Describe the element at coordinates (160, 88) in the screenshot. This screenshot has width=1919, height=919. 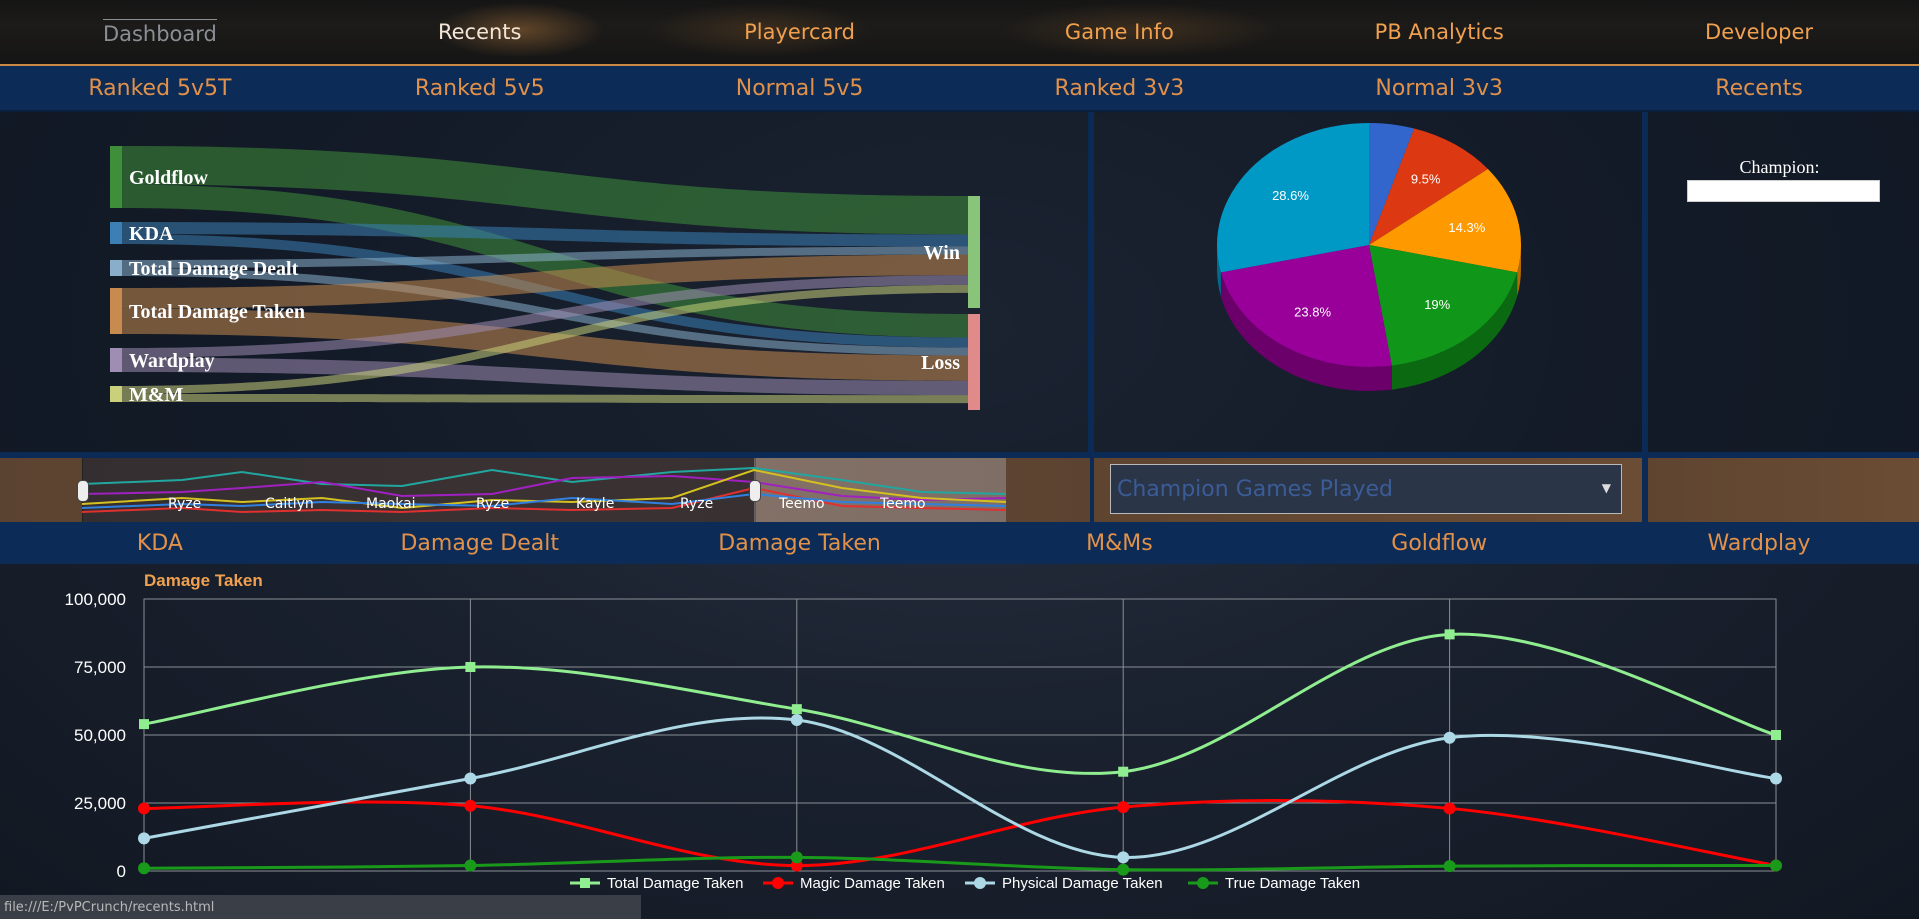
I see `queue-ranked-5v5t: Ranked 5v5T` at that location.